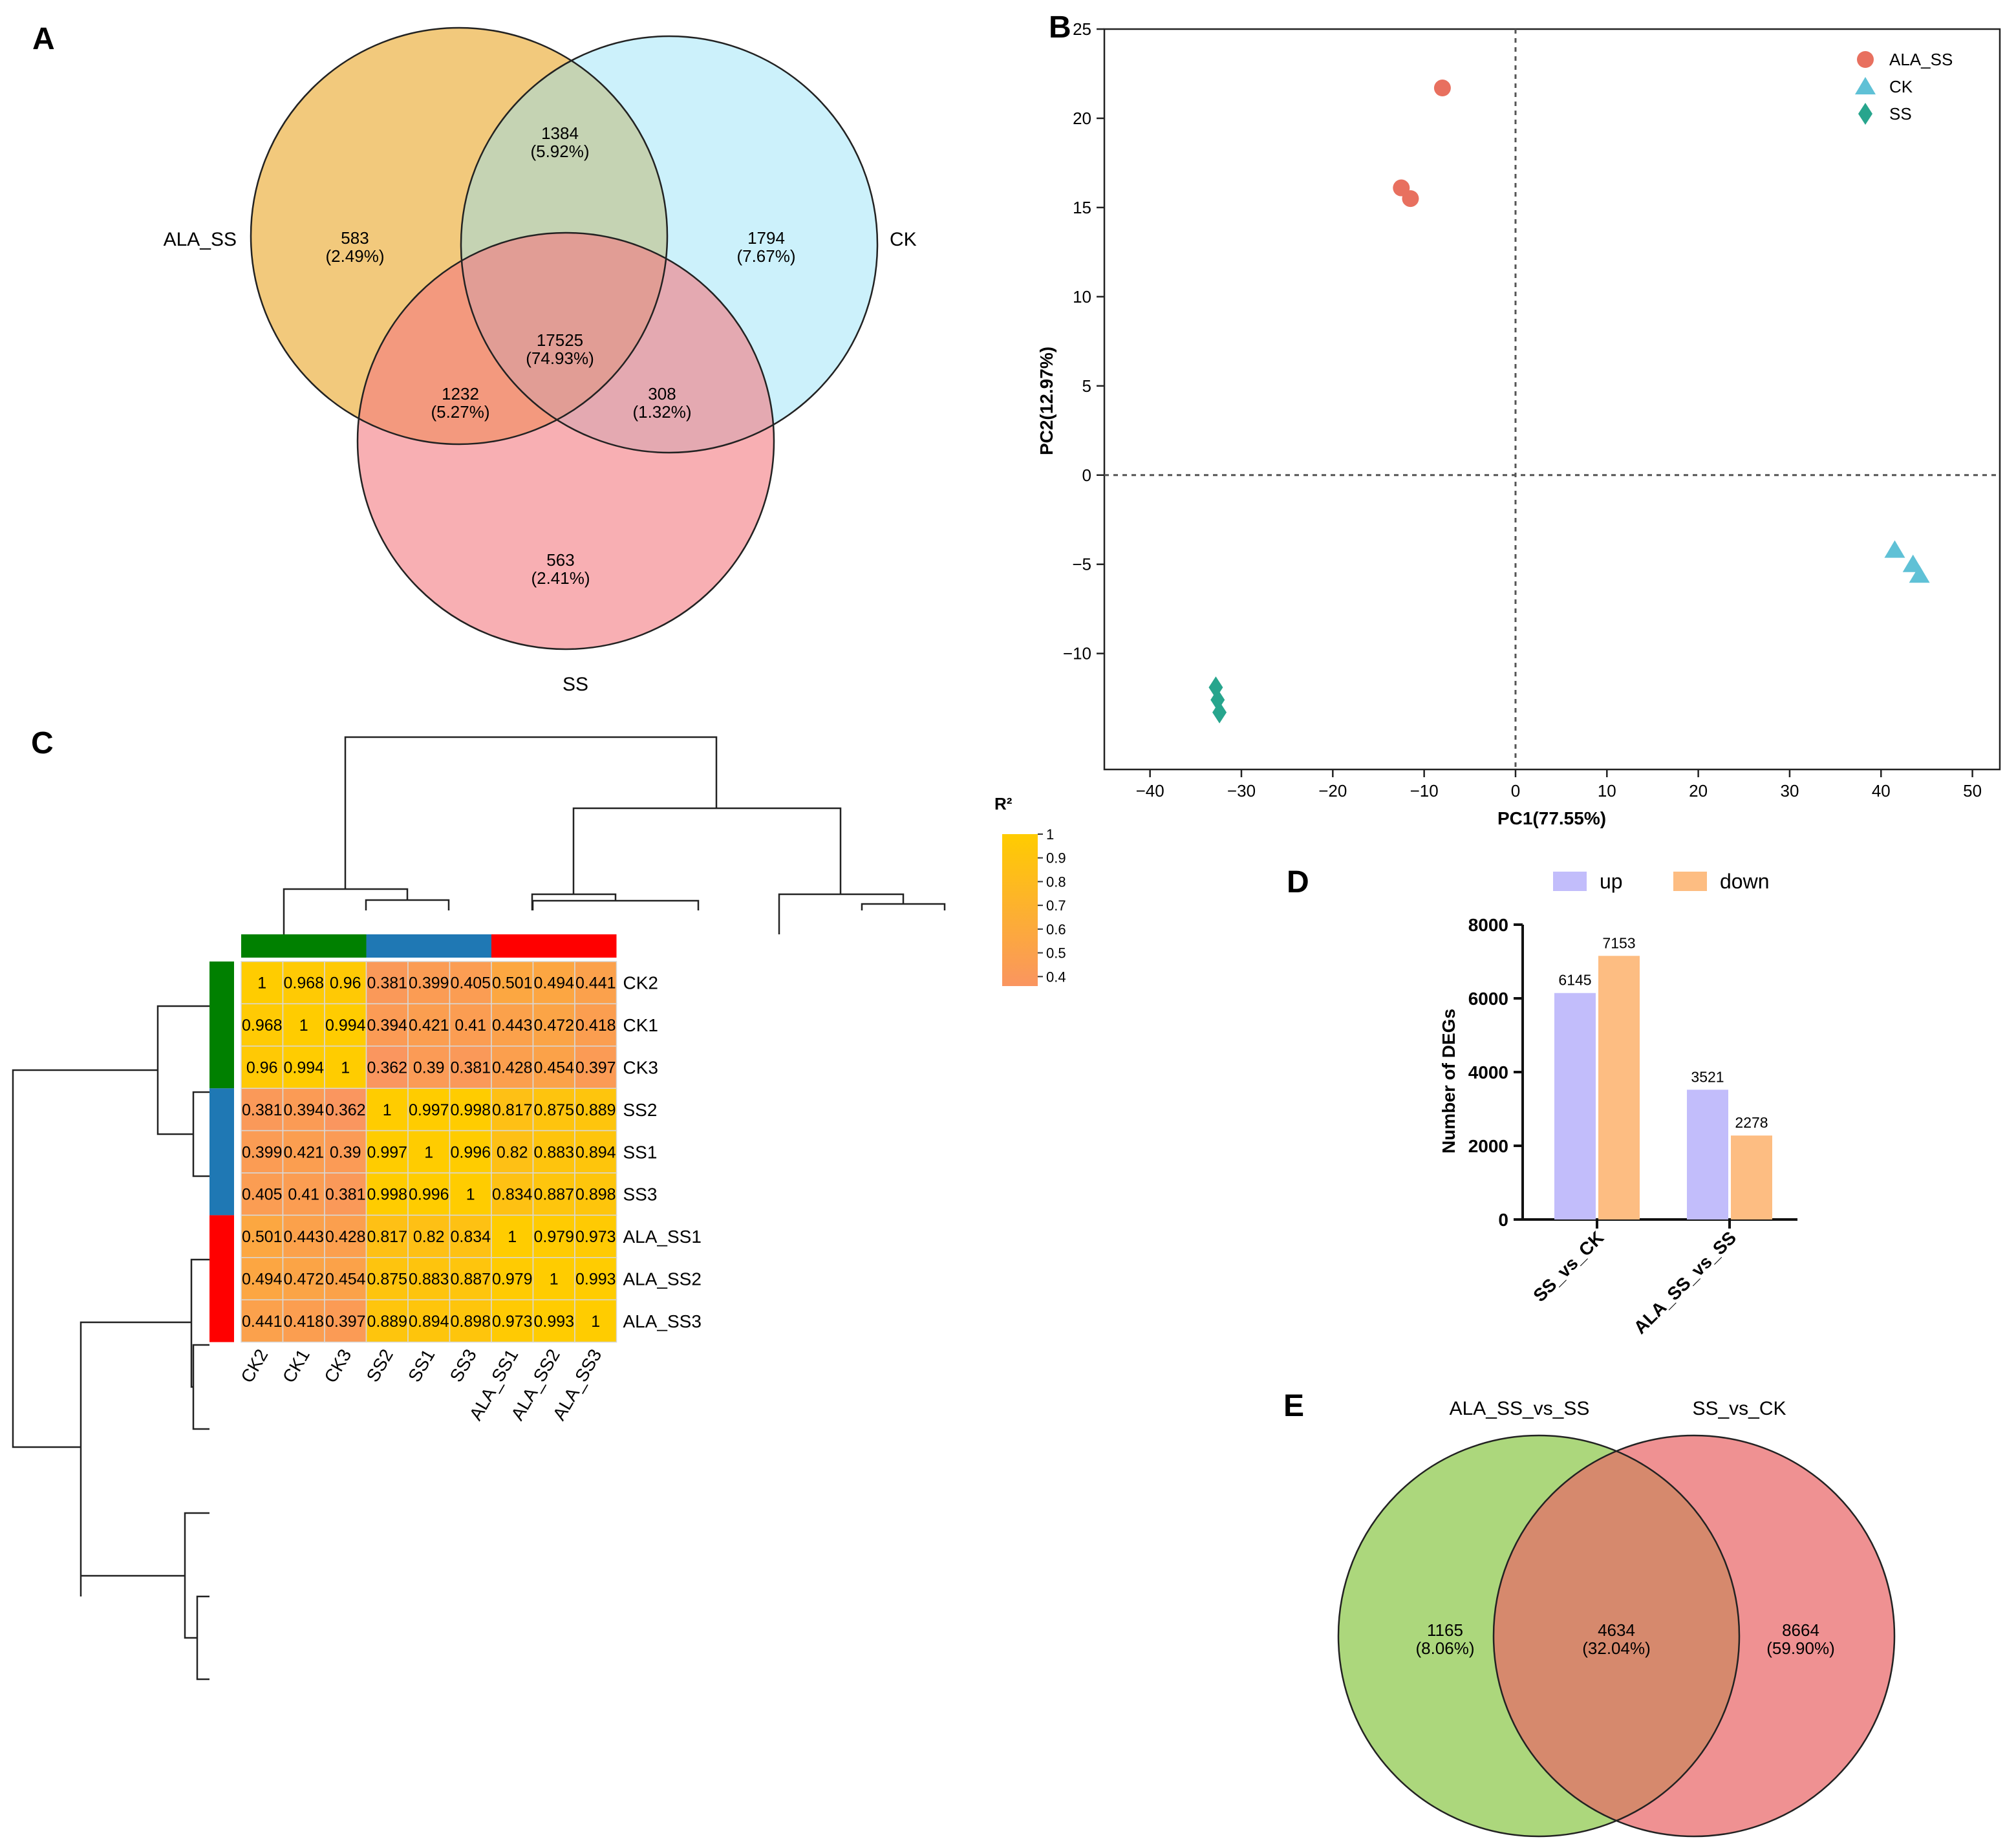 The height and width of the screenshot is (1848, 2005). Describe the element at coordinates (460, 393) in the screenshot. I see `venn-count-ala-ss: 1232` at that location.